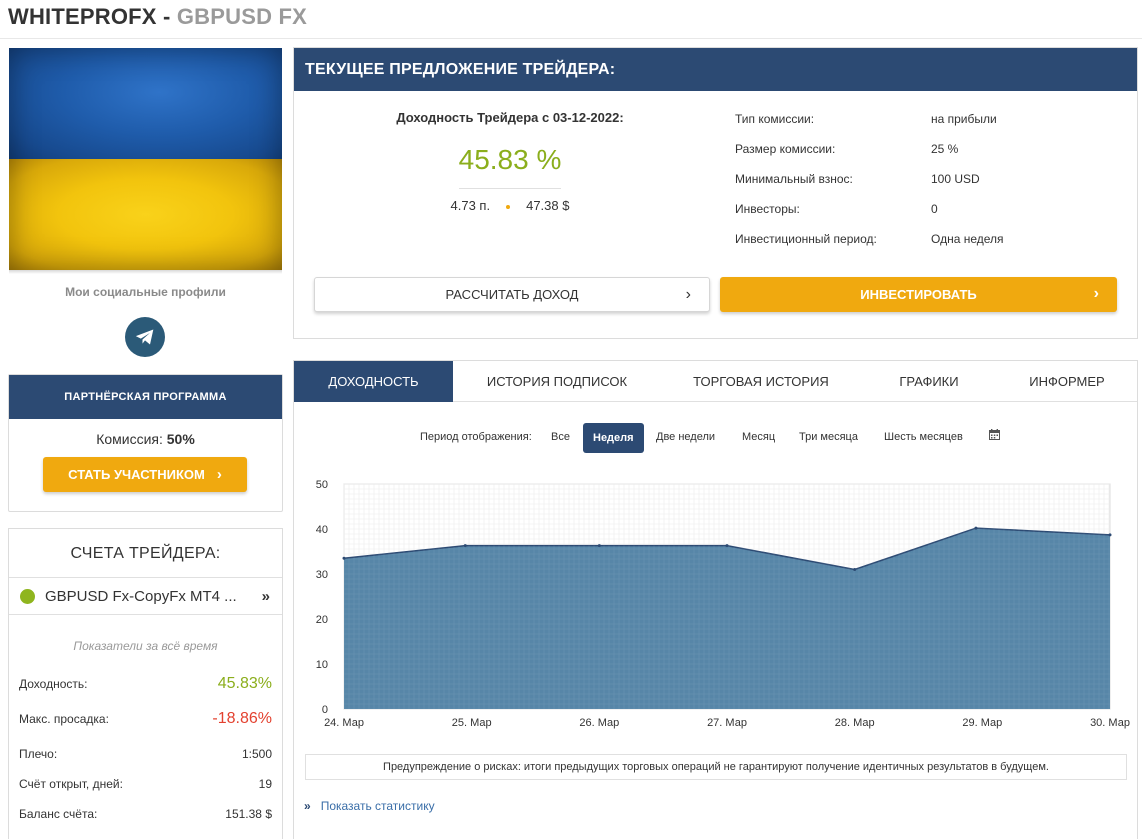 The image size is (1142, 839). I want to click on info-min-deposit: Минимальный взнос: 100 USD, so click(857, 179).